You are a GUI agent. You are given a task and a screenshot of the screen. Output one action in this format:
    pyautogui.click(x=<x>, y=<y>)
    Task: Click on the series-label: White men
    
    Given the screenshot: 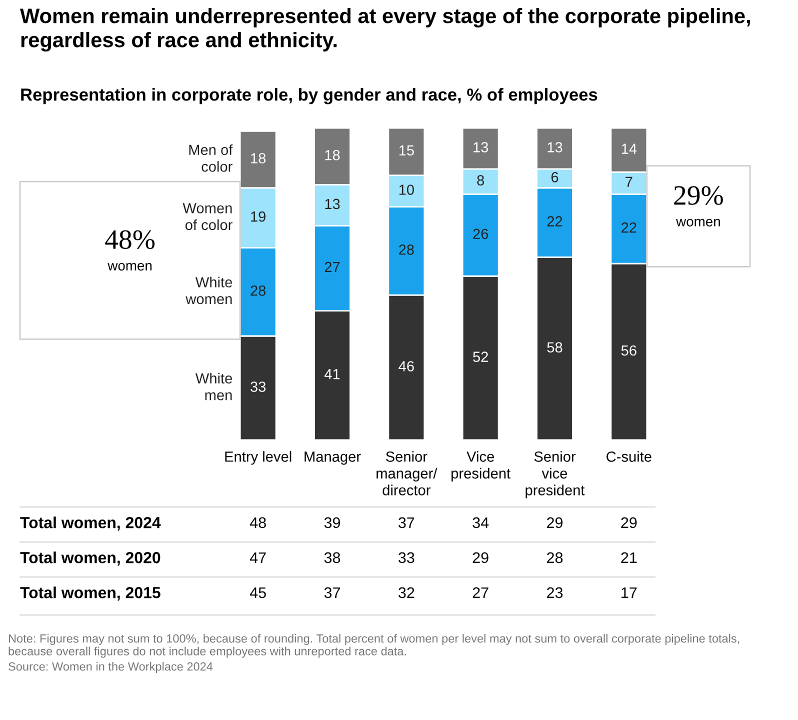 What is the action you would take?
    pyautogui.click(x=213, y=386)
    